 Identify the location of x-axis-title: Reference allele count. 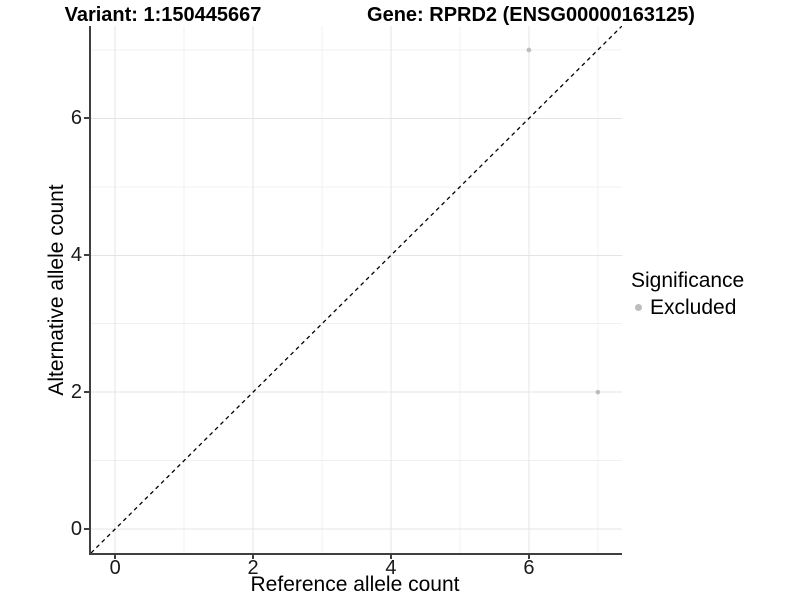
(355, 584).